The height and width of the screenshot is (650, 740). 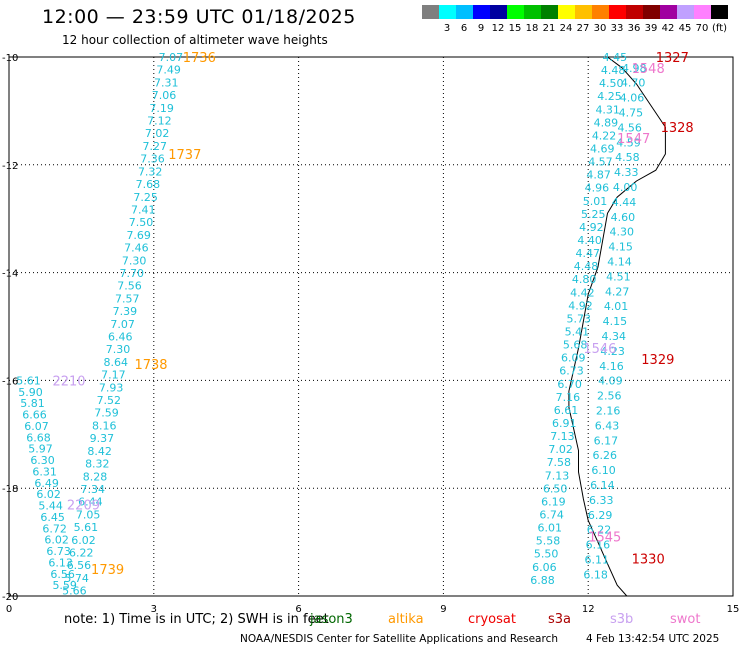 What do you see at coordinates (632, 98) in the screenshot?
I see `cryosat-track-value: 4.06` at bounding box center [632, 98].